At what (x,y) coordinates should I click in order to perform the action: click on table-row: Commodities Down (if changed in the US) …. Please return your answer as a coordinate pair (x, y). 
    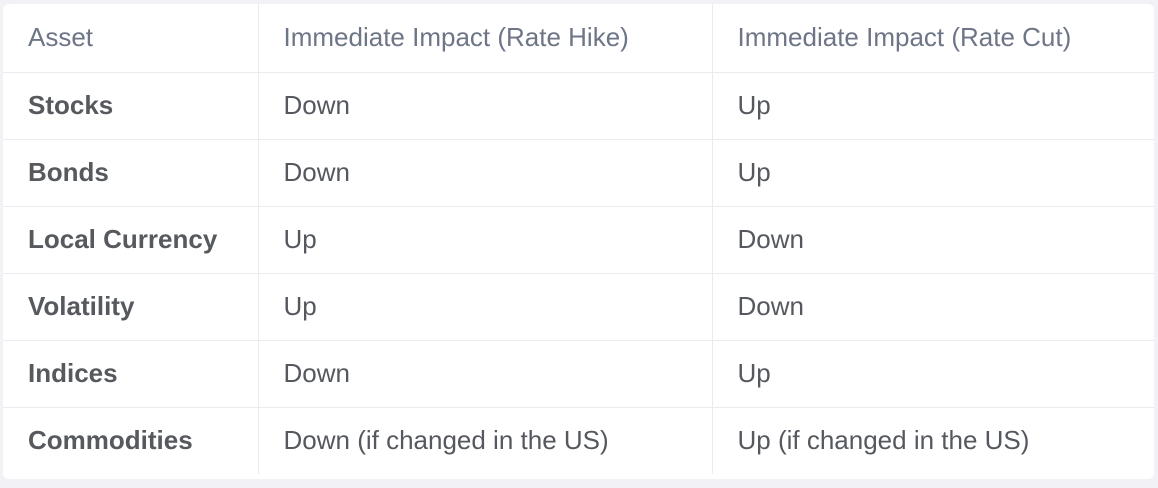
    Looking at the image, I should click on (578, 440).